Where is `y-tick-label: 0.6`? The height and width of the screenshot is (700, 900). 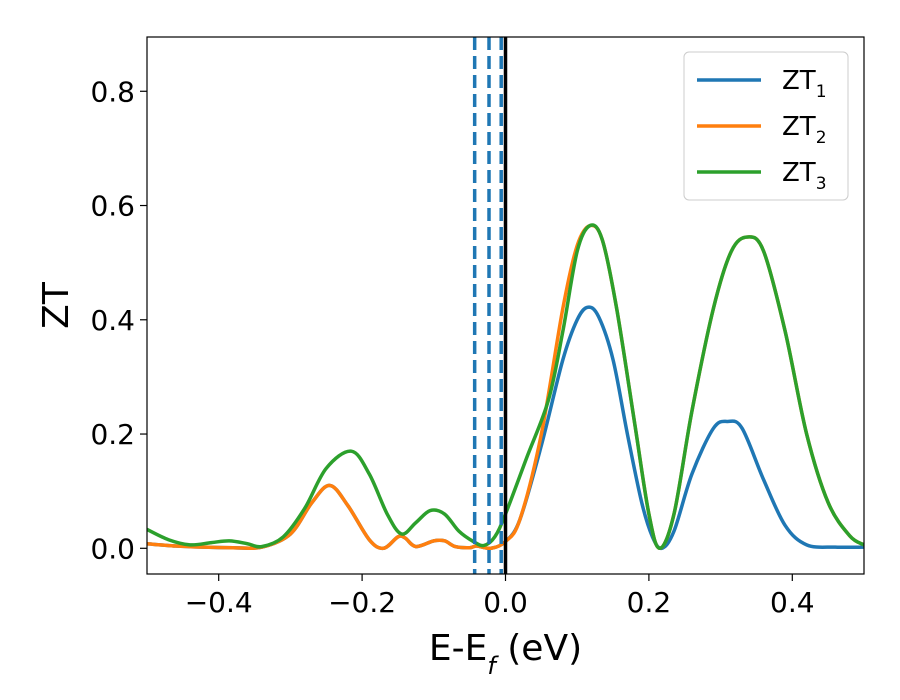
y-tick-label: 0.6 is located at coordinates (112, 206).